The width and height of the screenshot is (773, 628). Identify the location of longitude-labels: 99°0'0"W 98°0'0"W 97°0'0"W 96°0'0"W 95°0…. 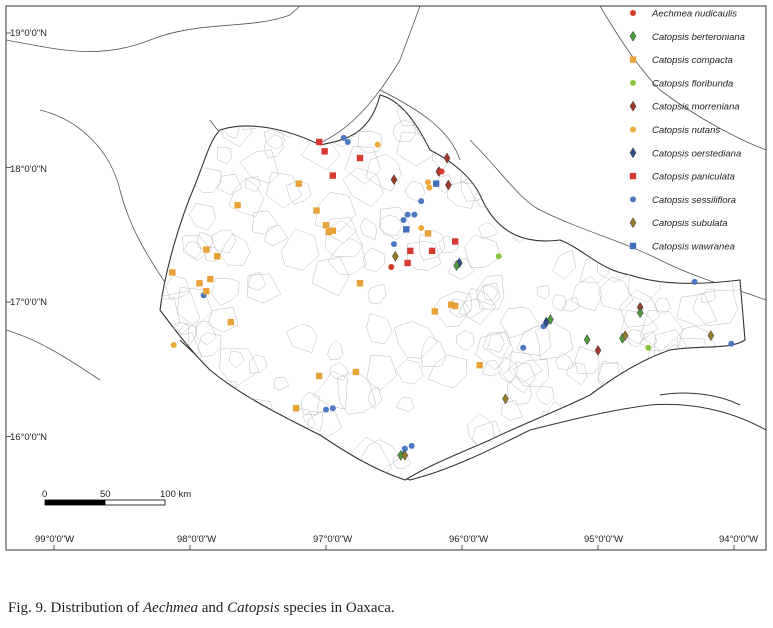
(396, 539).